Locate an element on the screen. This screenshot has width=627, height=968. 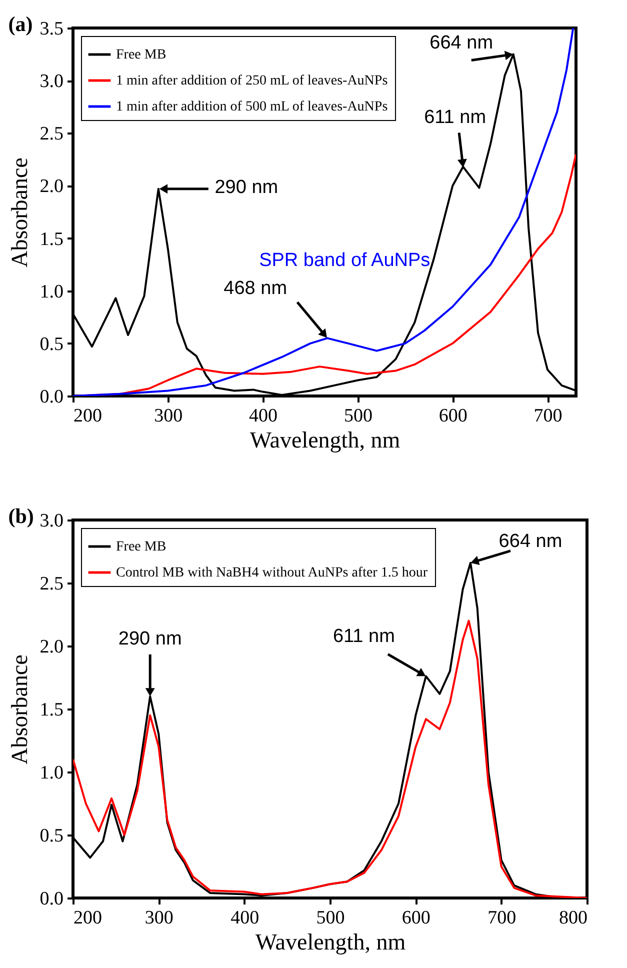
y-tick-label: 3.5 is located at coordinates (52, 29).